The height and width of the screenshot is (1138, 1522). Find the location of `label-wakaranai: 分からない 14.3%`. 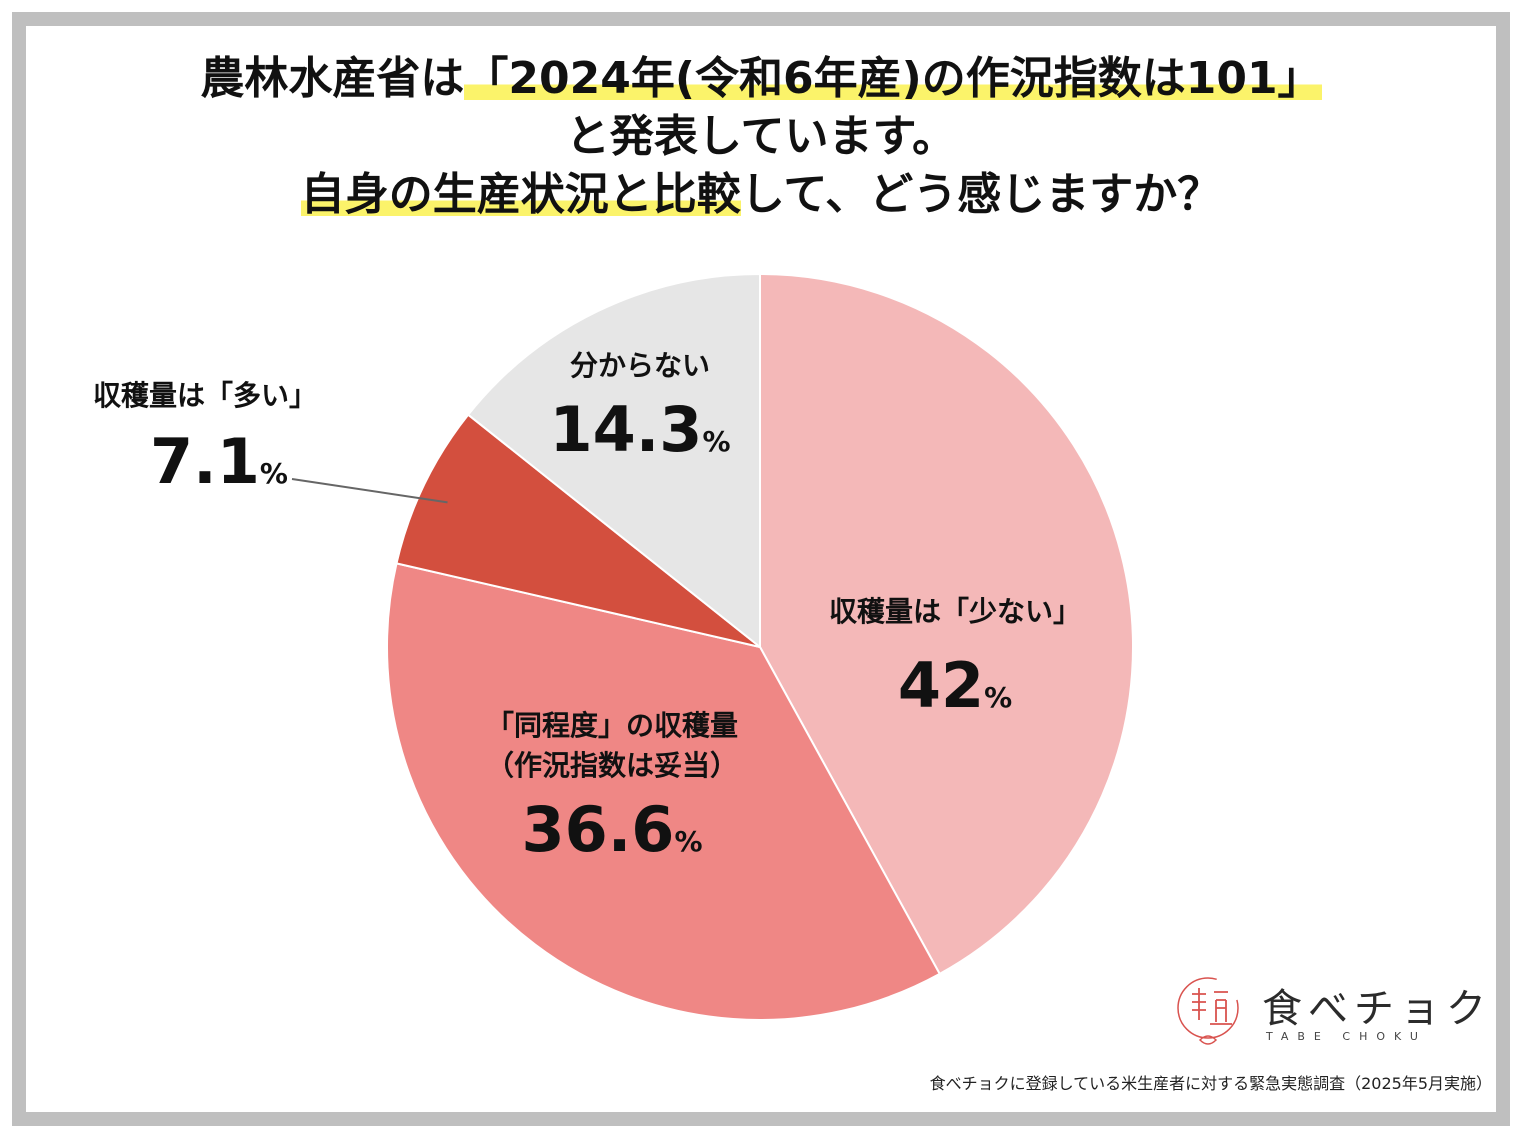

label-wakaranai: 分からない 14.3% is located at coordinates (640, 412).